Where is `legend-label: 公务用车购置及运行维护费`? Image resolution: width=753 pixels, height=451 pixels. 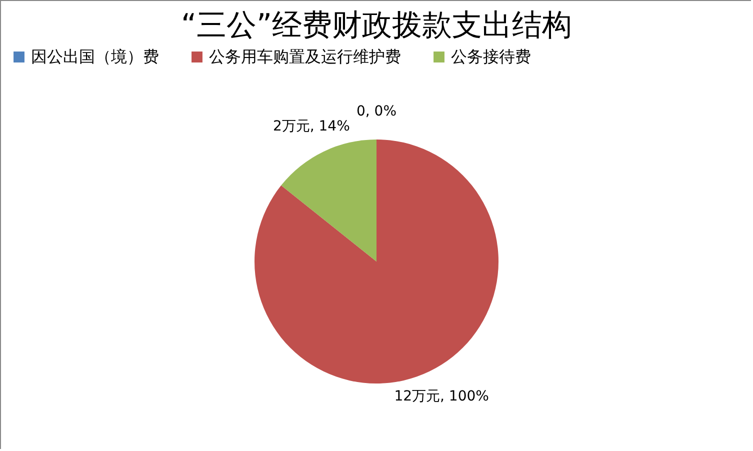
legend-label: 公务用车购置及运行维护费 is located at coordinates (305, 56).